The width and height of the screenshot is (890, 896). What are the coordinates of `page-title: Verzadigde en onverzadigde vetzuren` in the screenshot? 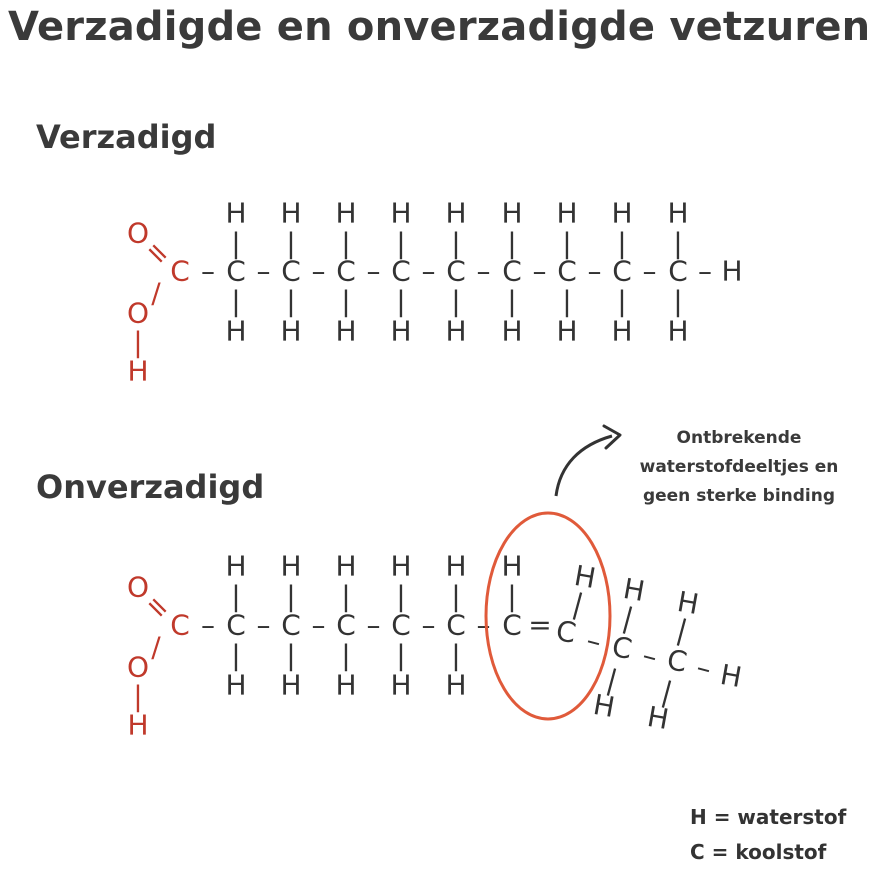 It's located at (439, 27).